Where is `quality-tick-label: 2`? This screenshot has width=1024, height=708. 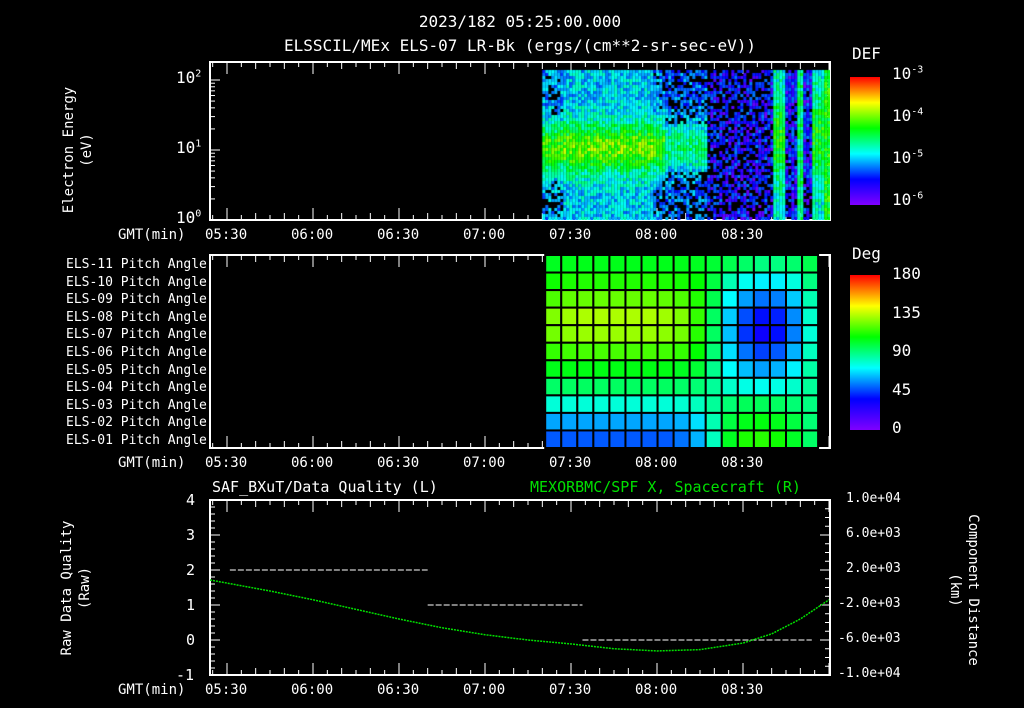 quality-tick-label: 2 is located at coordinates (191, 570).